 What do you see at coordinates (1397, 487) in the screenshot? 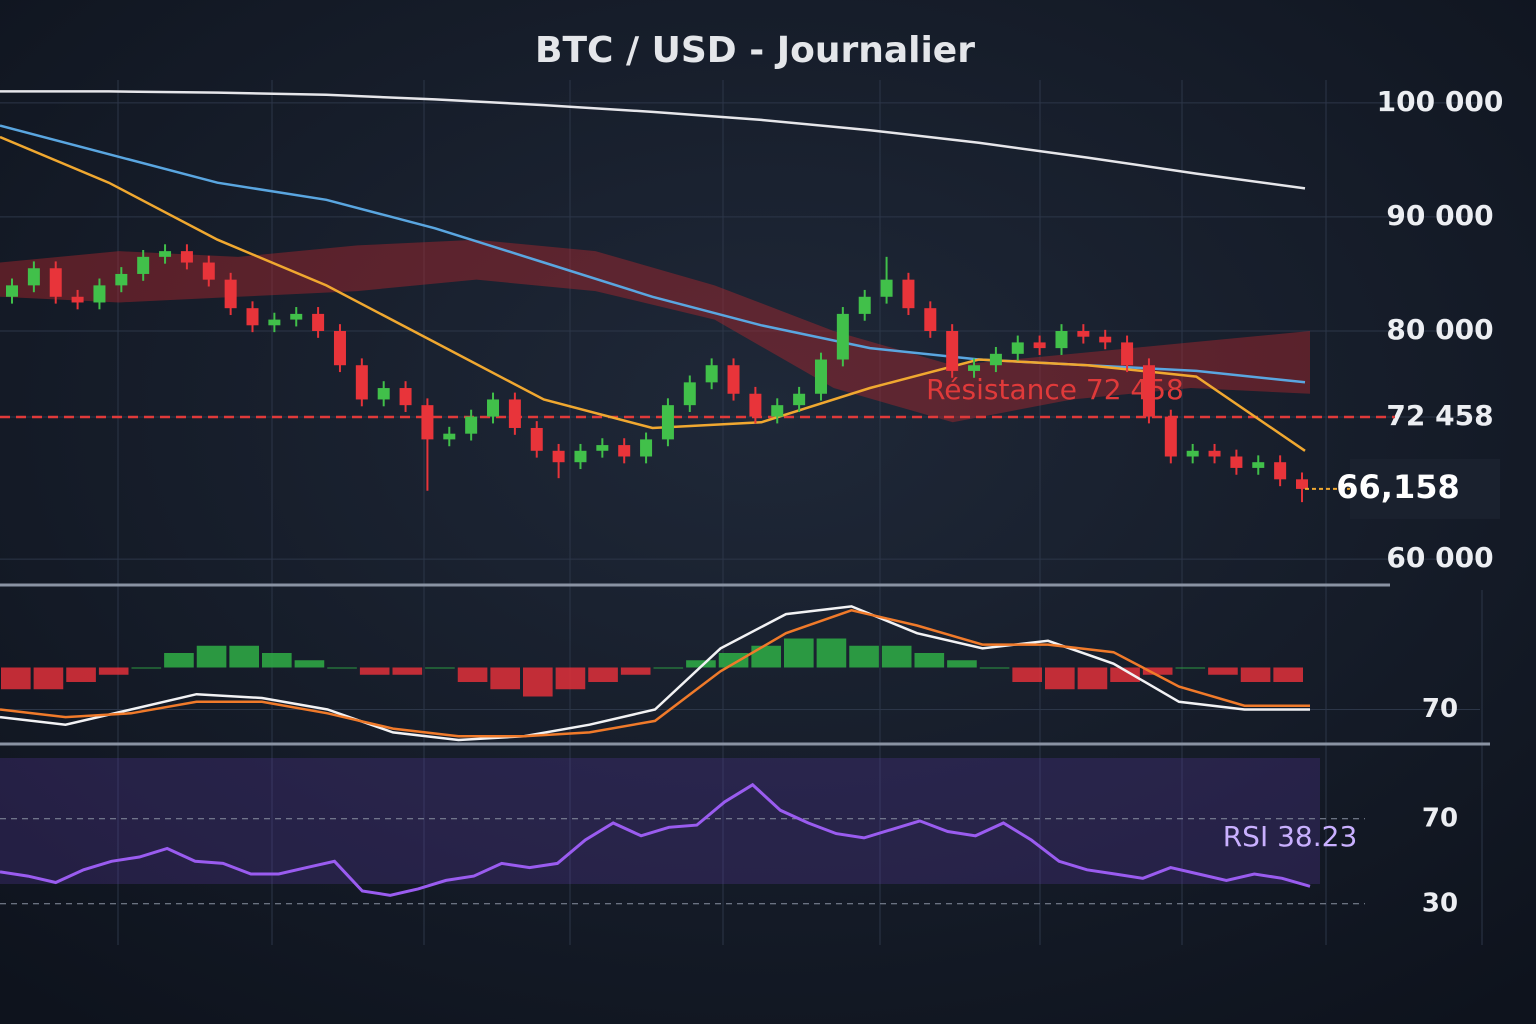
I see `last-price-label: 66,158` at bounding box center [1397, 487].